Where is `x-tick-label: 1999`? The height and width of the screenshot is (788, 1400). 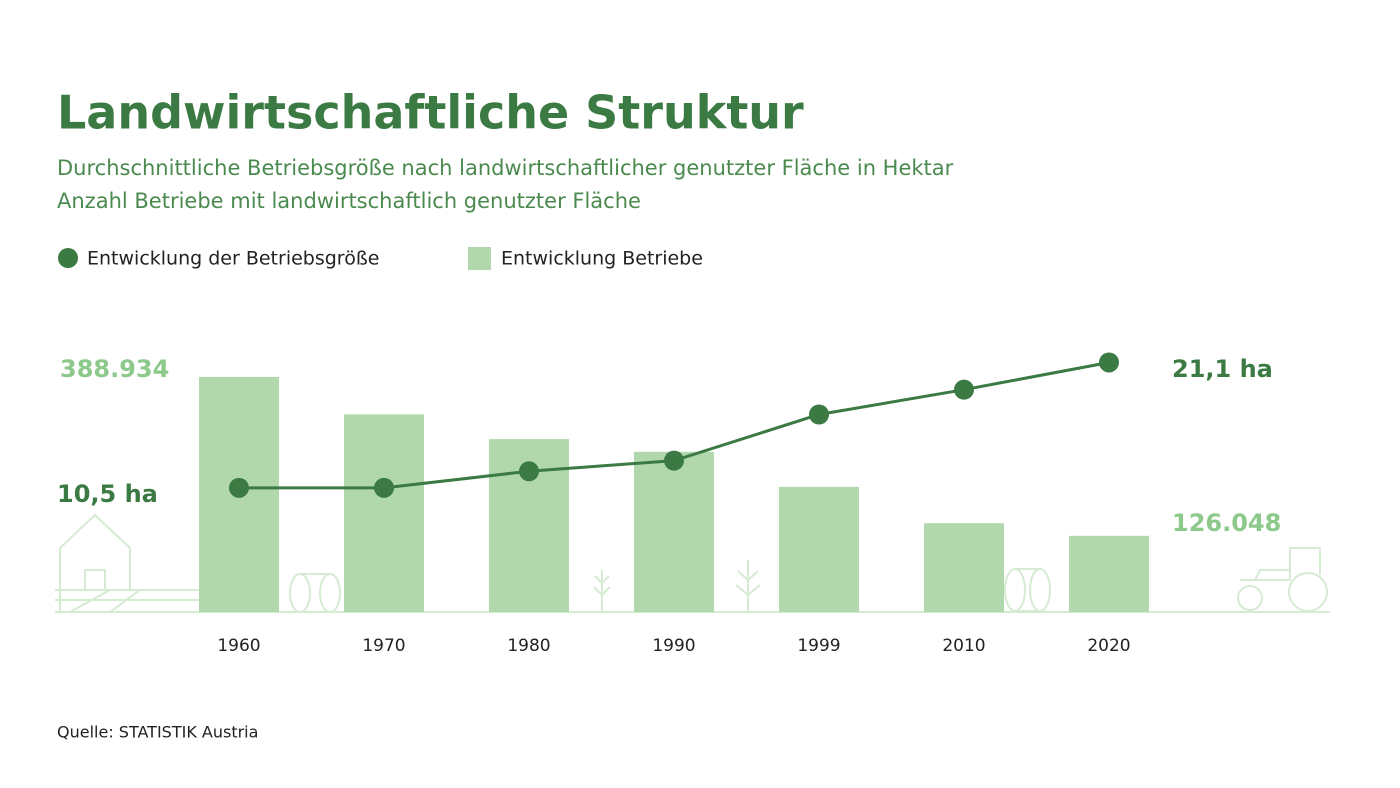 x-tick-label: 1999 is located at coordinates (818, 646).